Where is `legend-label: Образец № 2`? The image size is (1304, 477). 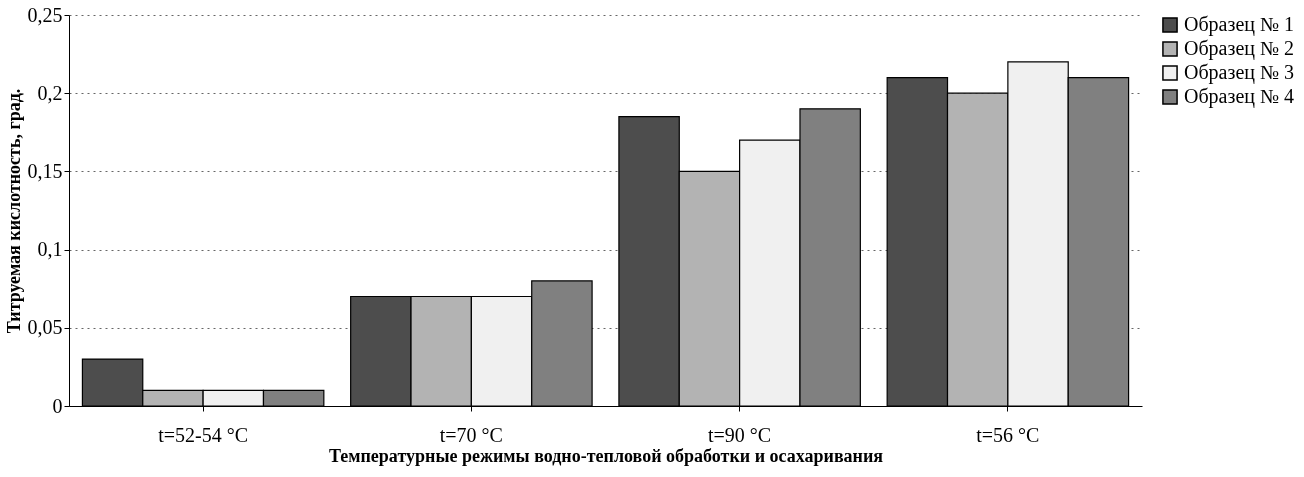
legend-label: Образец № 2 is located at coordinates (1239, 48).